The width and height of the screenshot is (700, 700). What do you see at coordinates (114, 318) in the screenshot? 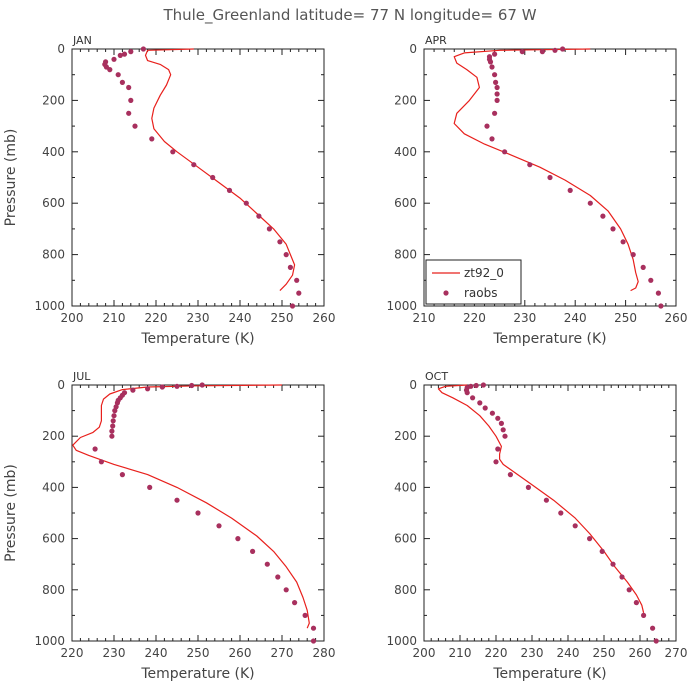
I see `x-tick-label: 210` at bounding box center [114, 318].